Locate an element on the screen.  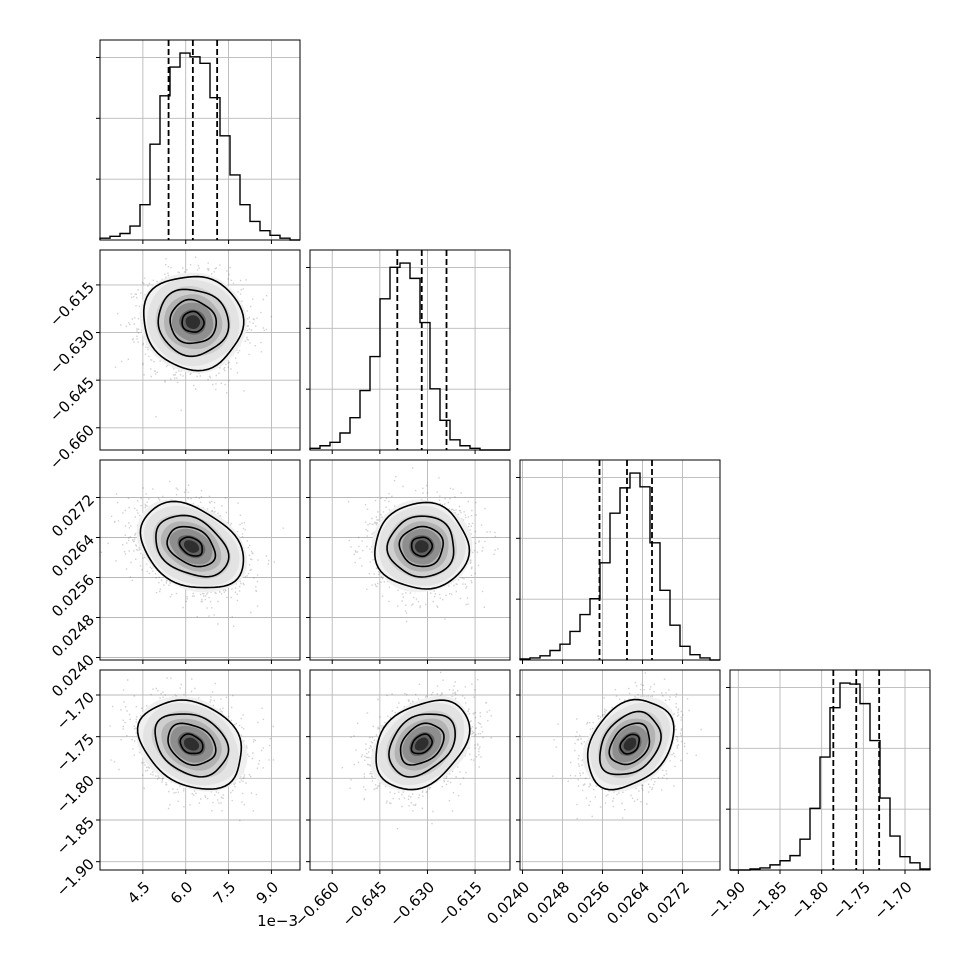
y-tick-label: −1.80 is located at coordinates (75, 794).